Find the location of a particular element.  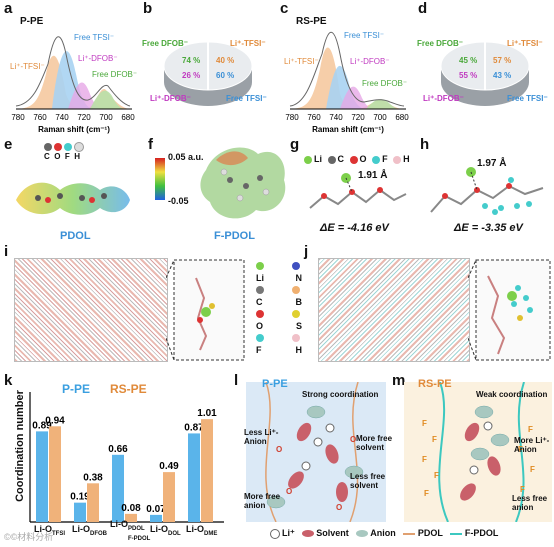

panel-label-f: f is located at coordinates (150, 144).